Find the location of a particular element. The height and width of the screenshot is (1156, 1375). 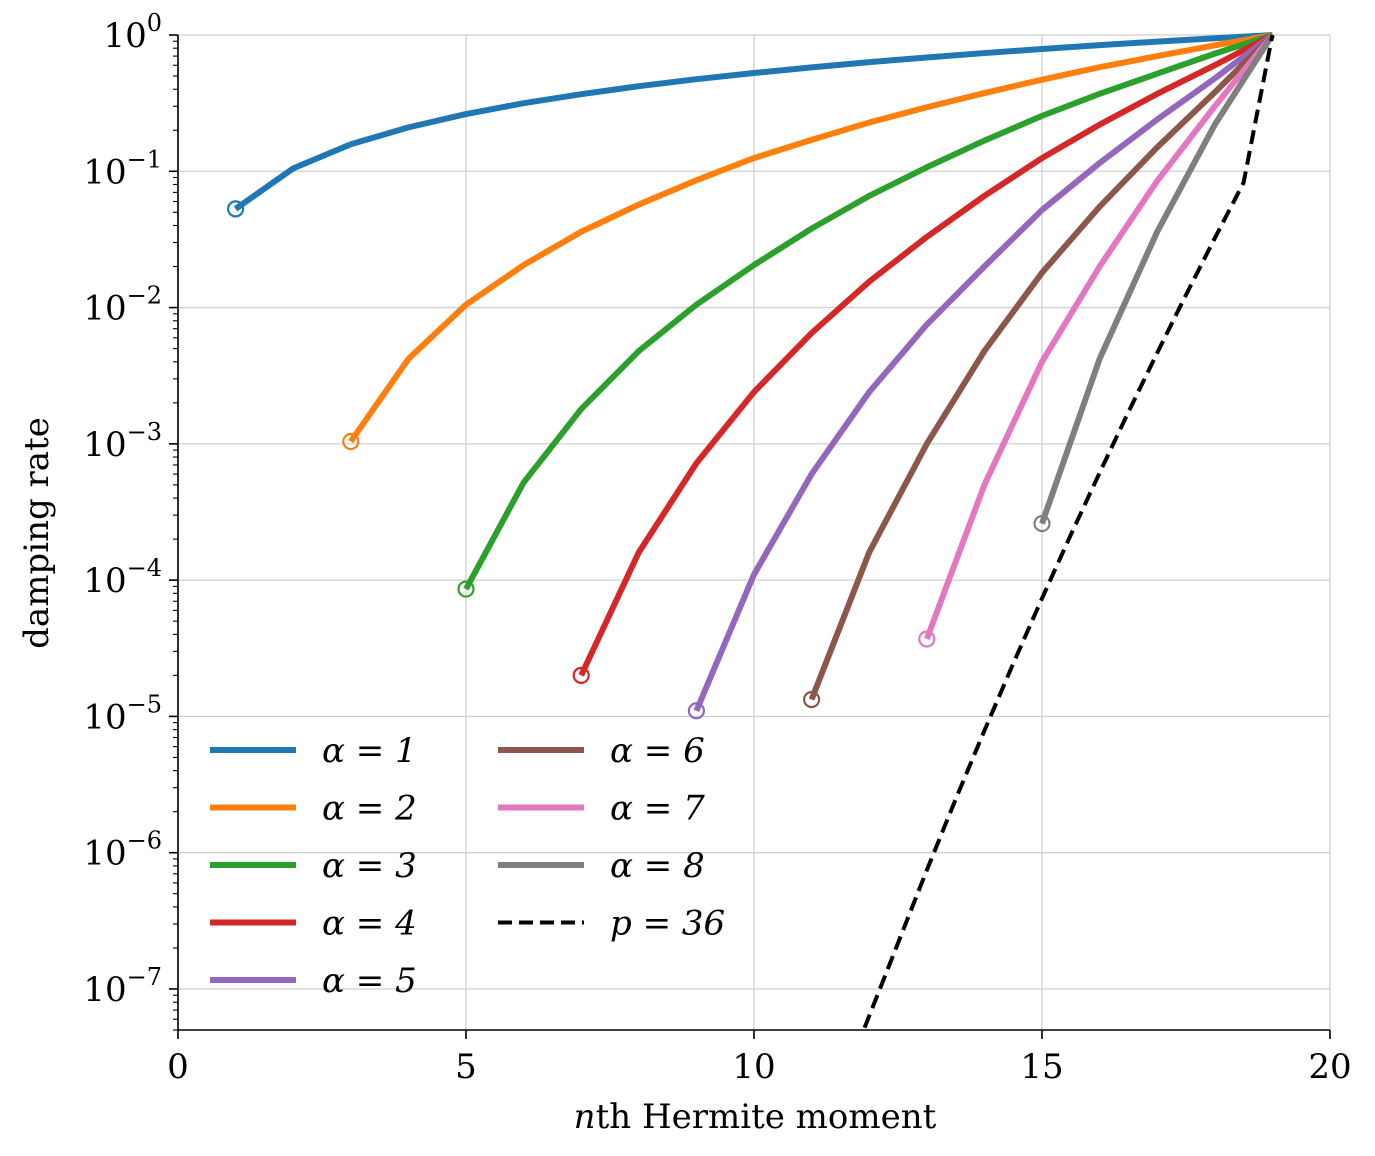

x-axis-label: nth Hermite moment is located at coordinates (755, 1117).